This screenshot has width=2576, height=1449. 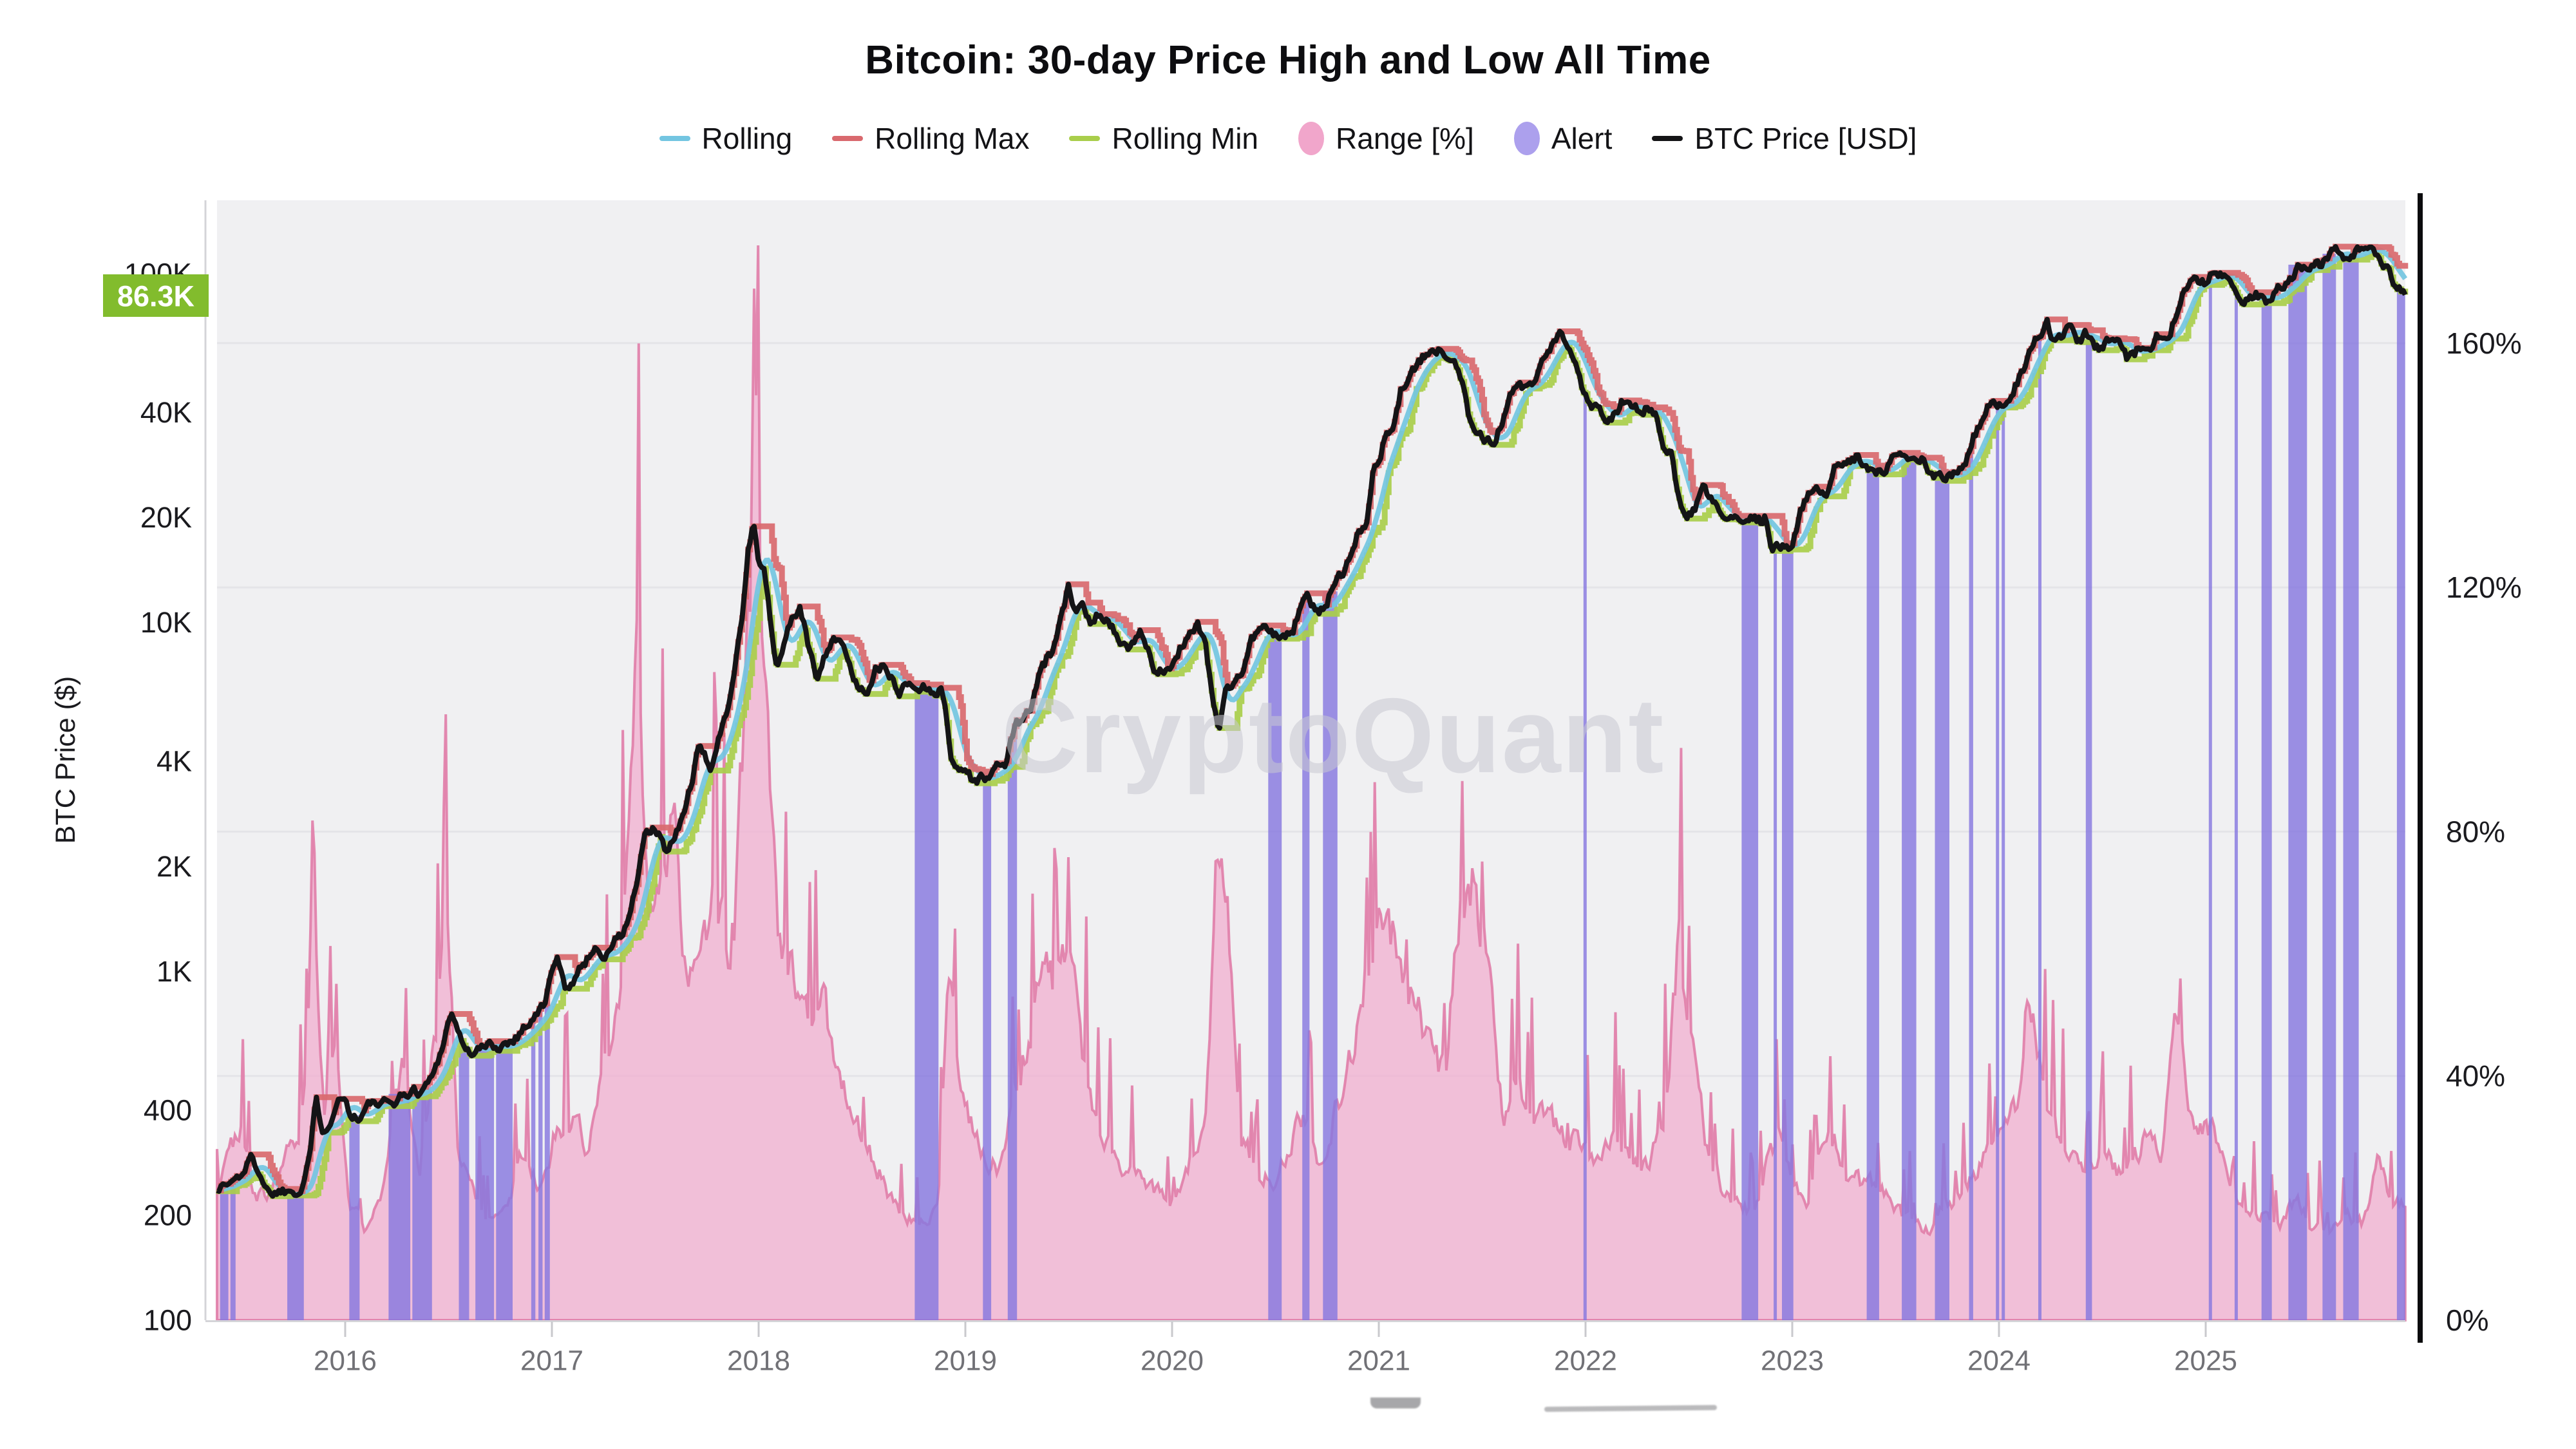 I want to click on y-right-tick-label: 120%, so click(x=2484, y=587).